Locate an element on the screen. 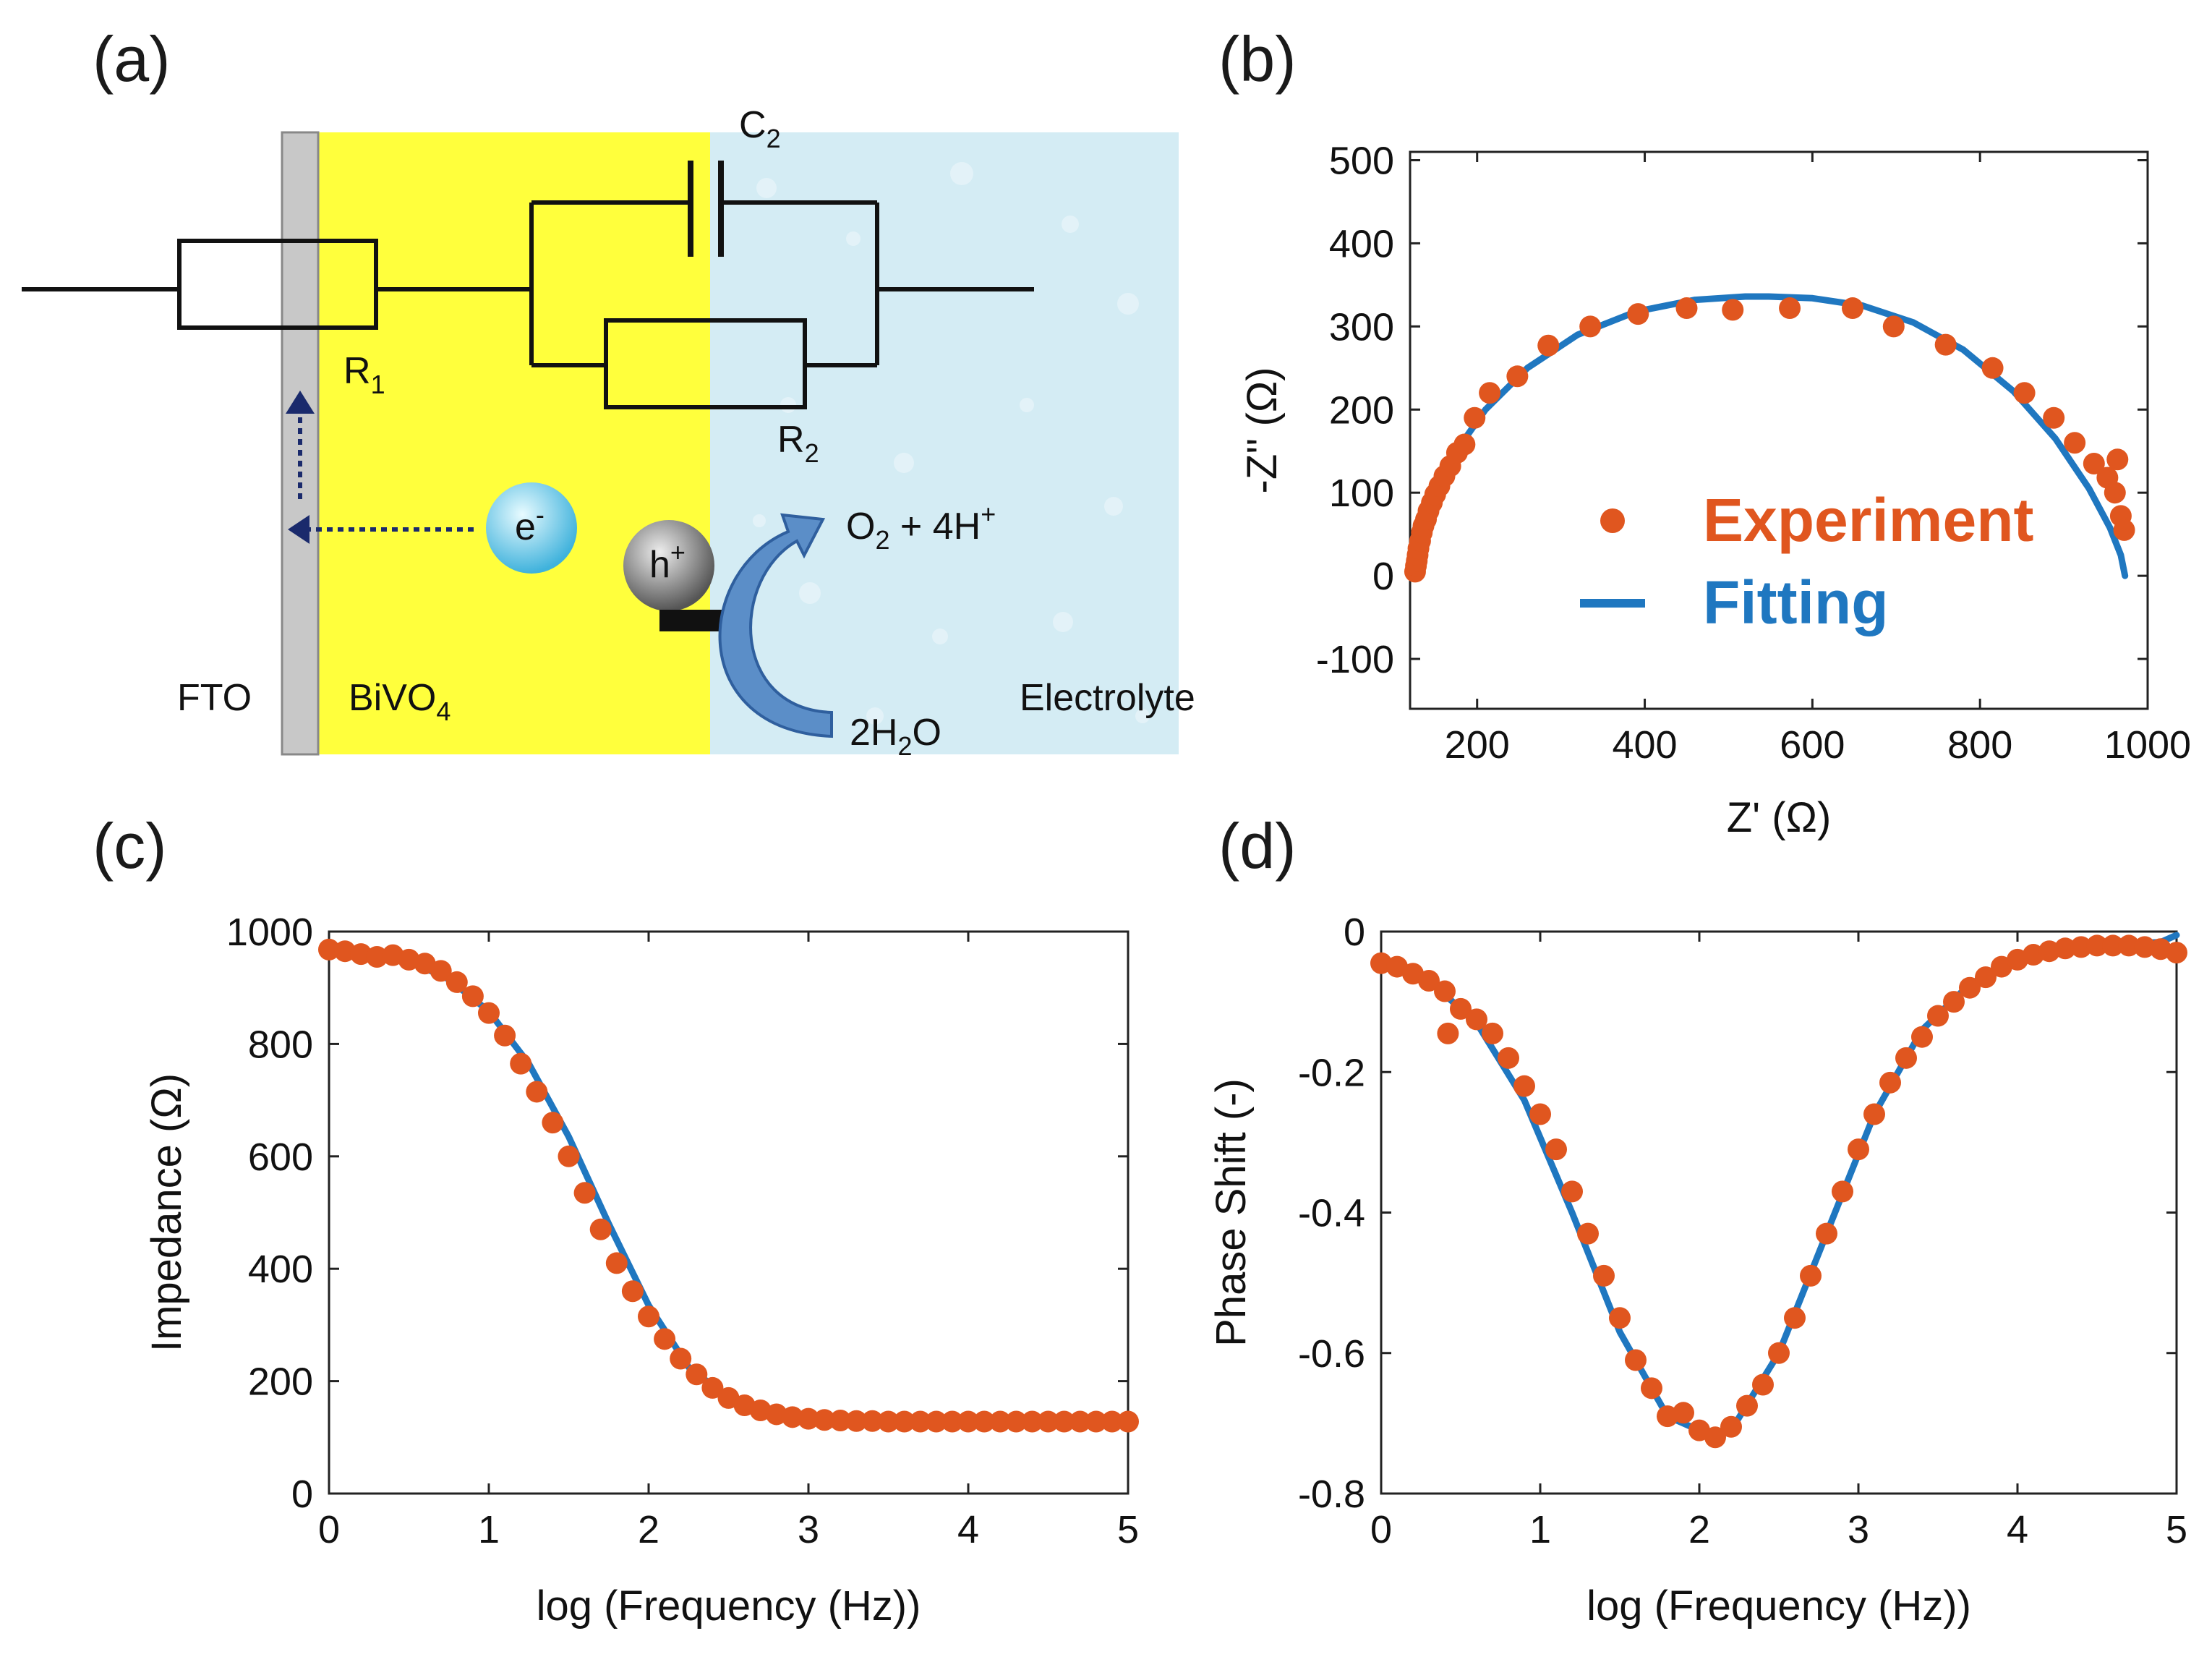  x-tick-label: 600 is located at coordinates (1813, 745).